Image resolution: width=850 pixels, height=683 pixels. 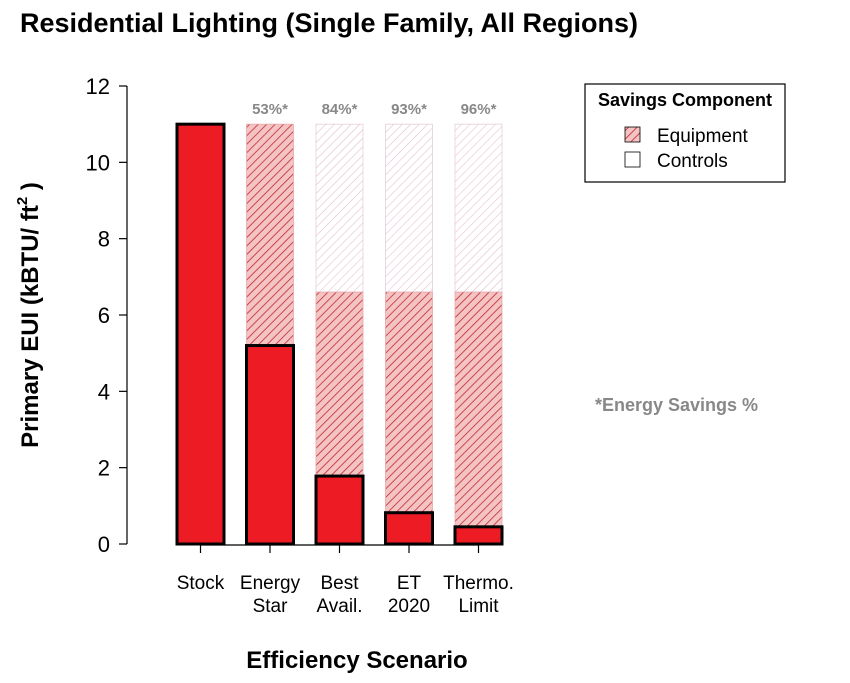 I want to click on x-tick-label: ET, so click(x=409, y=583).